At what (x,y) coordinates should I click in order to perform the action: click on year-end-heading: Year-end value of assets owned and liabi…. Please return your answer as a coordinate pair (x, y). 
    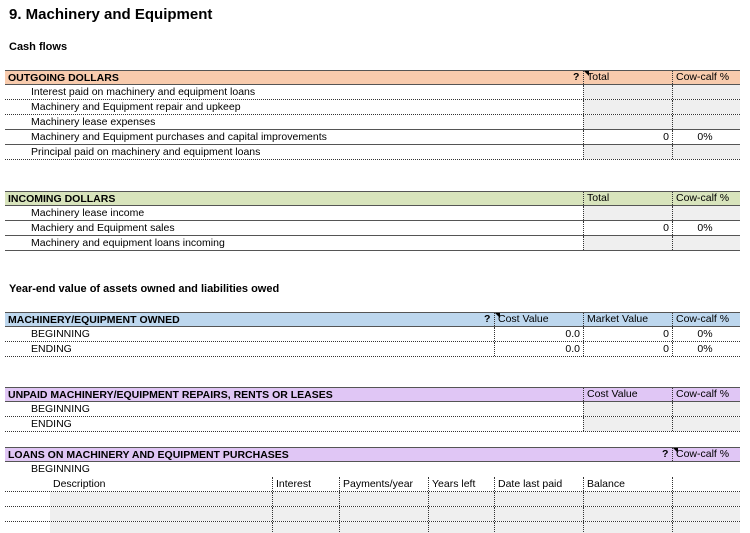
    Looking at the image, I should click on (144, 289).